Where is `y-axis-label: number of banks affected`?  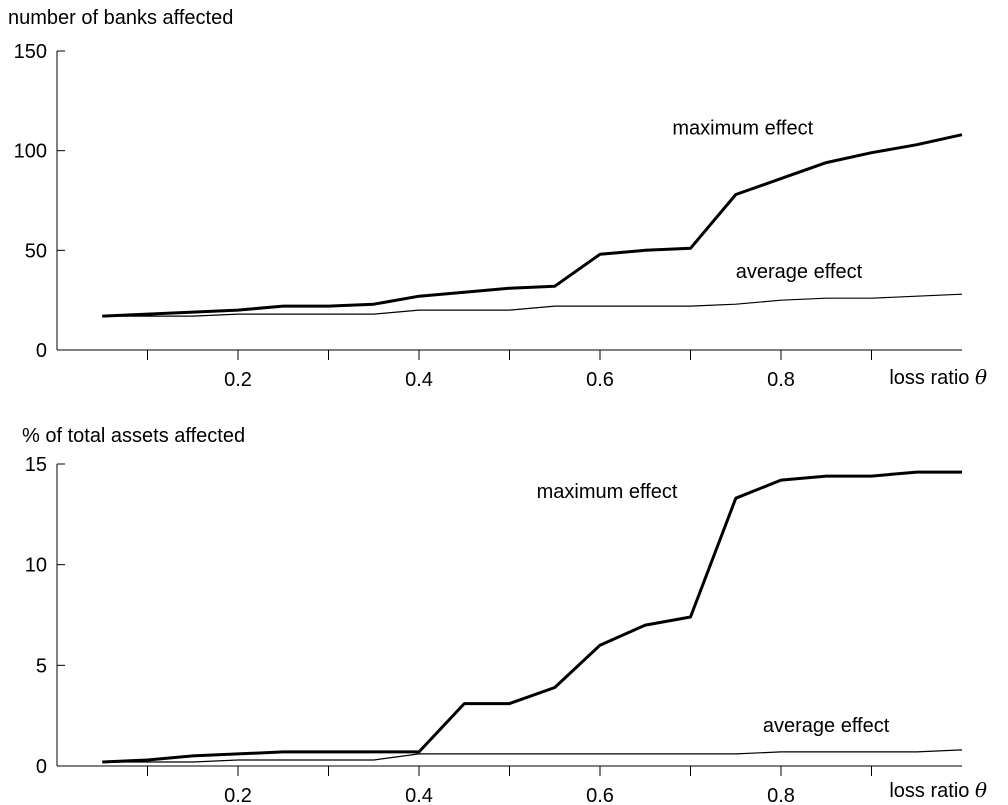 y-axis-label: number of banks affected is located at coordinates (120, 18).